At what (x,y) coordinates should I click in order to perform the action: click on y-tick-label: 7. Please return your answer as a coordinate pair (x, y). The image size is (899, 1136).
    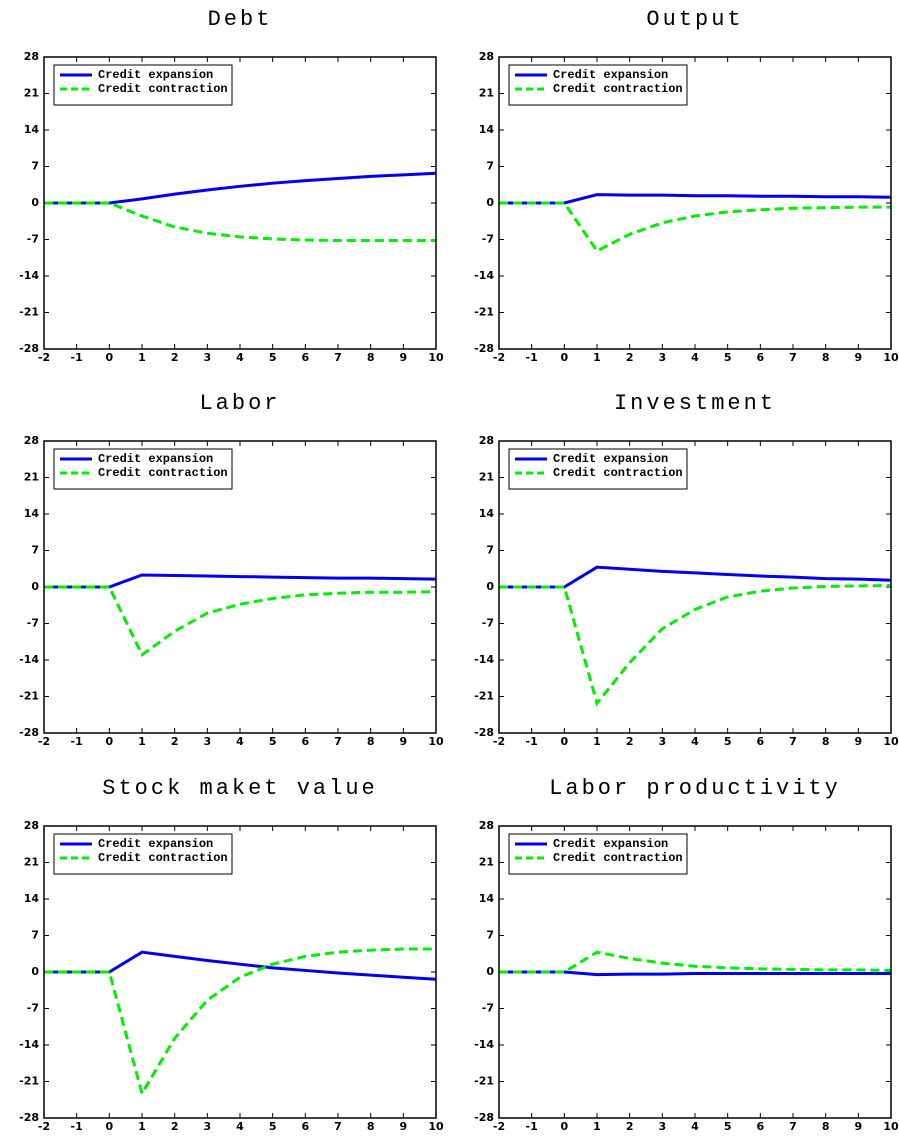
    Looking at the image, I should click on (35, 935).